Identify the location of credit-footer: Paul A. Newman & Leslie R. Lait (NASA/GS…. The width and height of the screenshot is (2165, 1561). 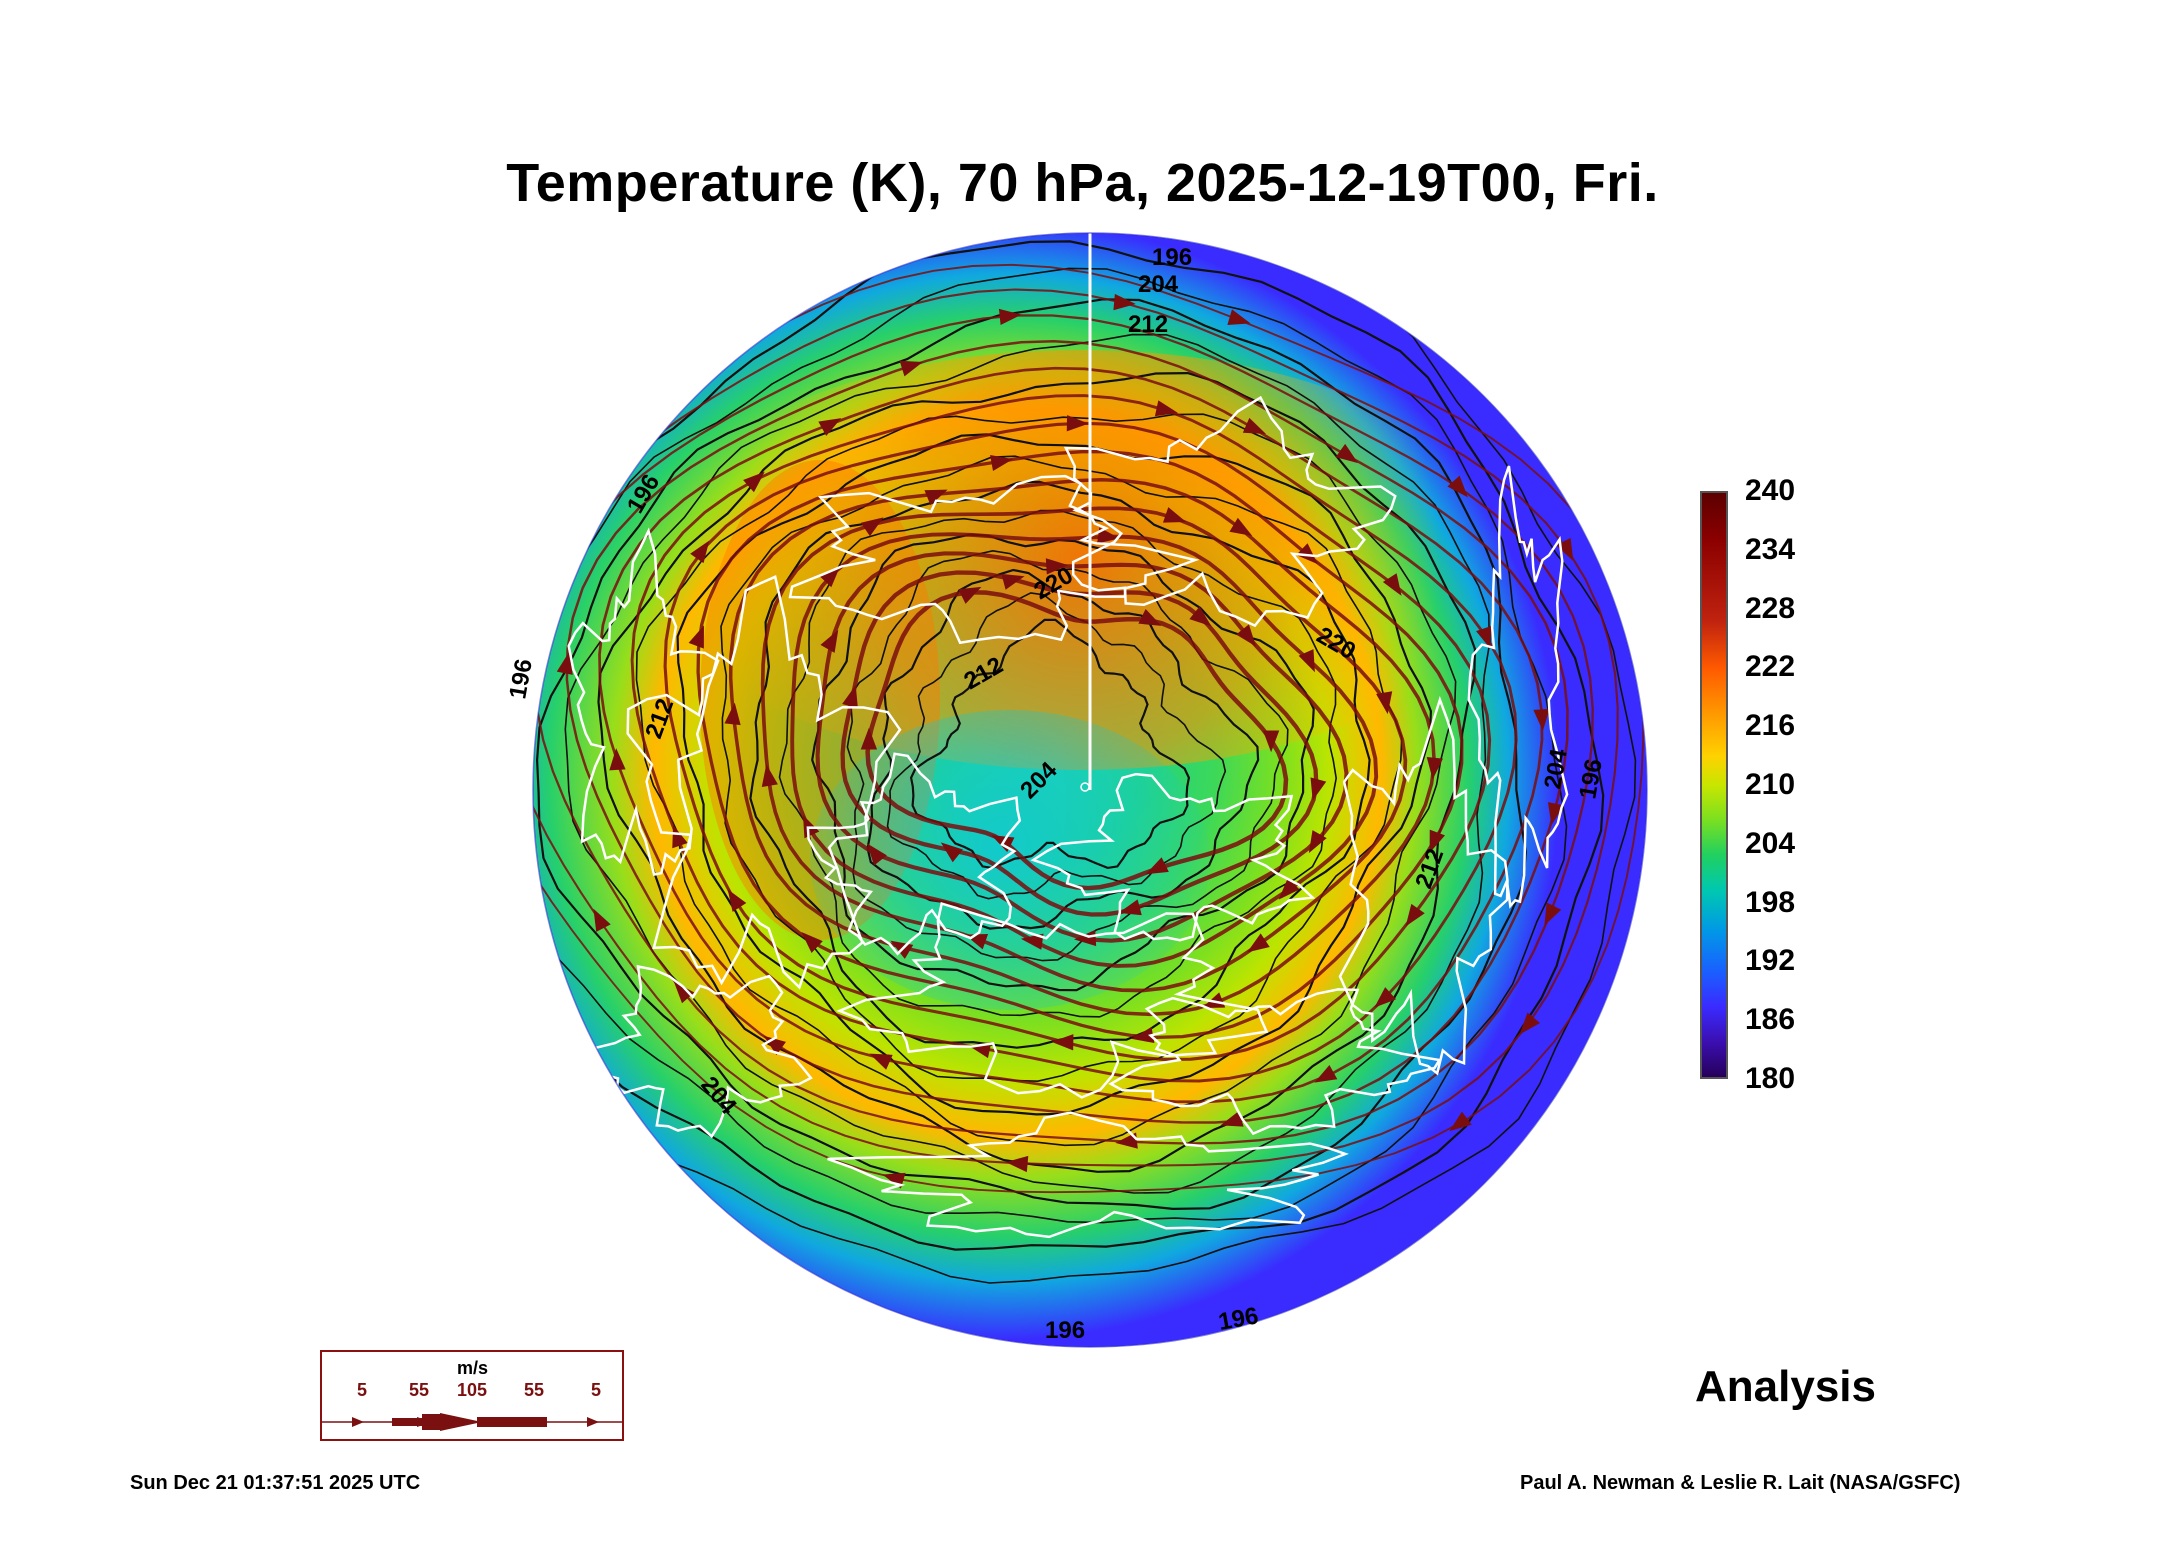
(1740, 1483).